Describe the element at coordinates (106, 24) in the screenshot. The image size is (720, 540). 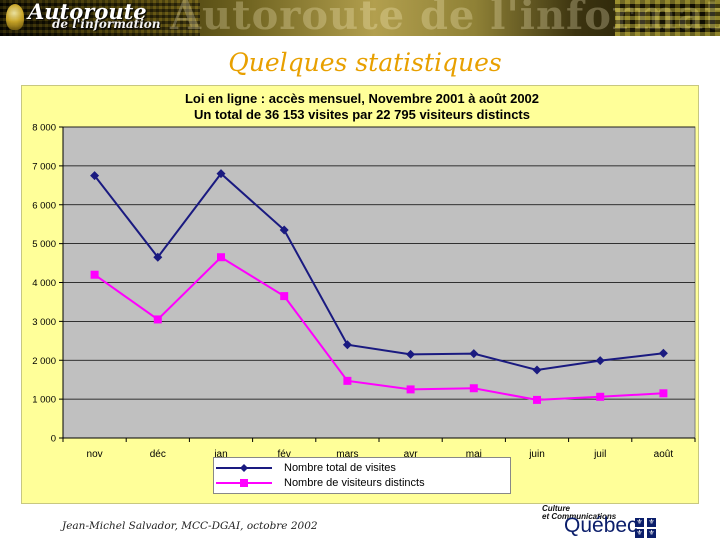
I see `banner-subtitle: de l'information` at that location.